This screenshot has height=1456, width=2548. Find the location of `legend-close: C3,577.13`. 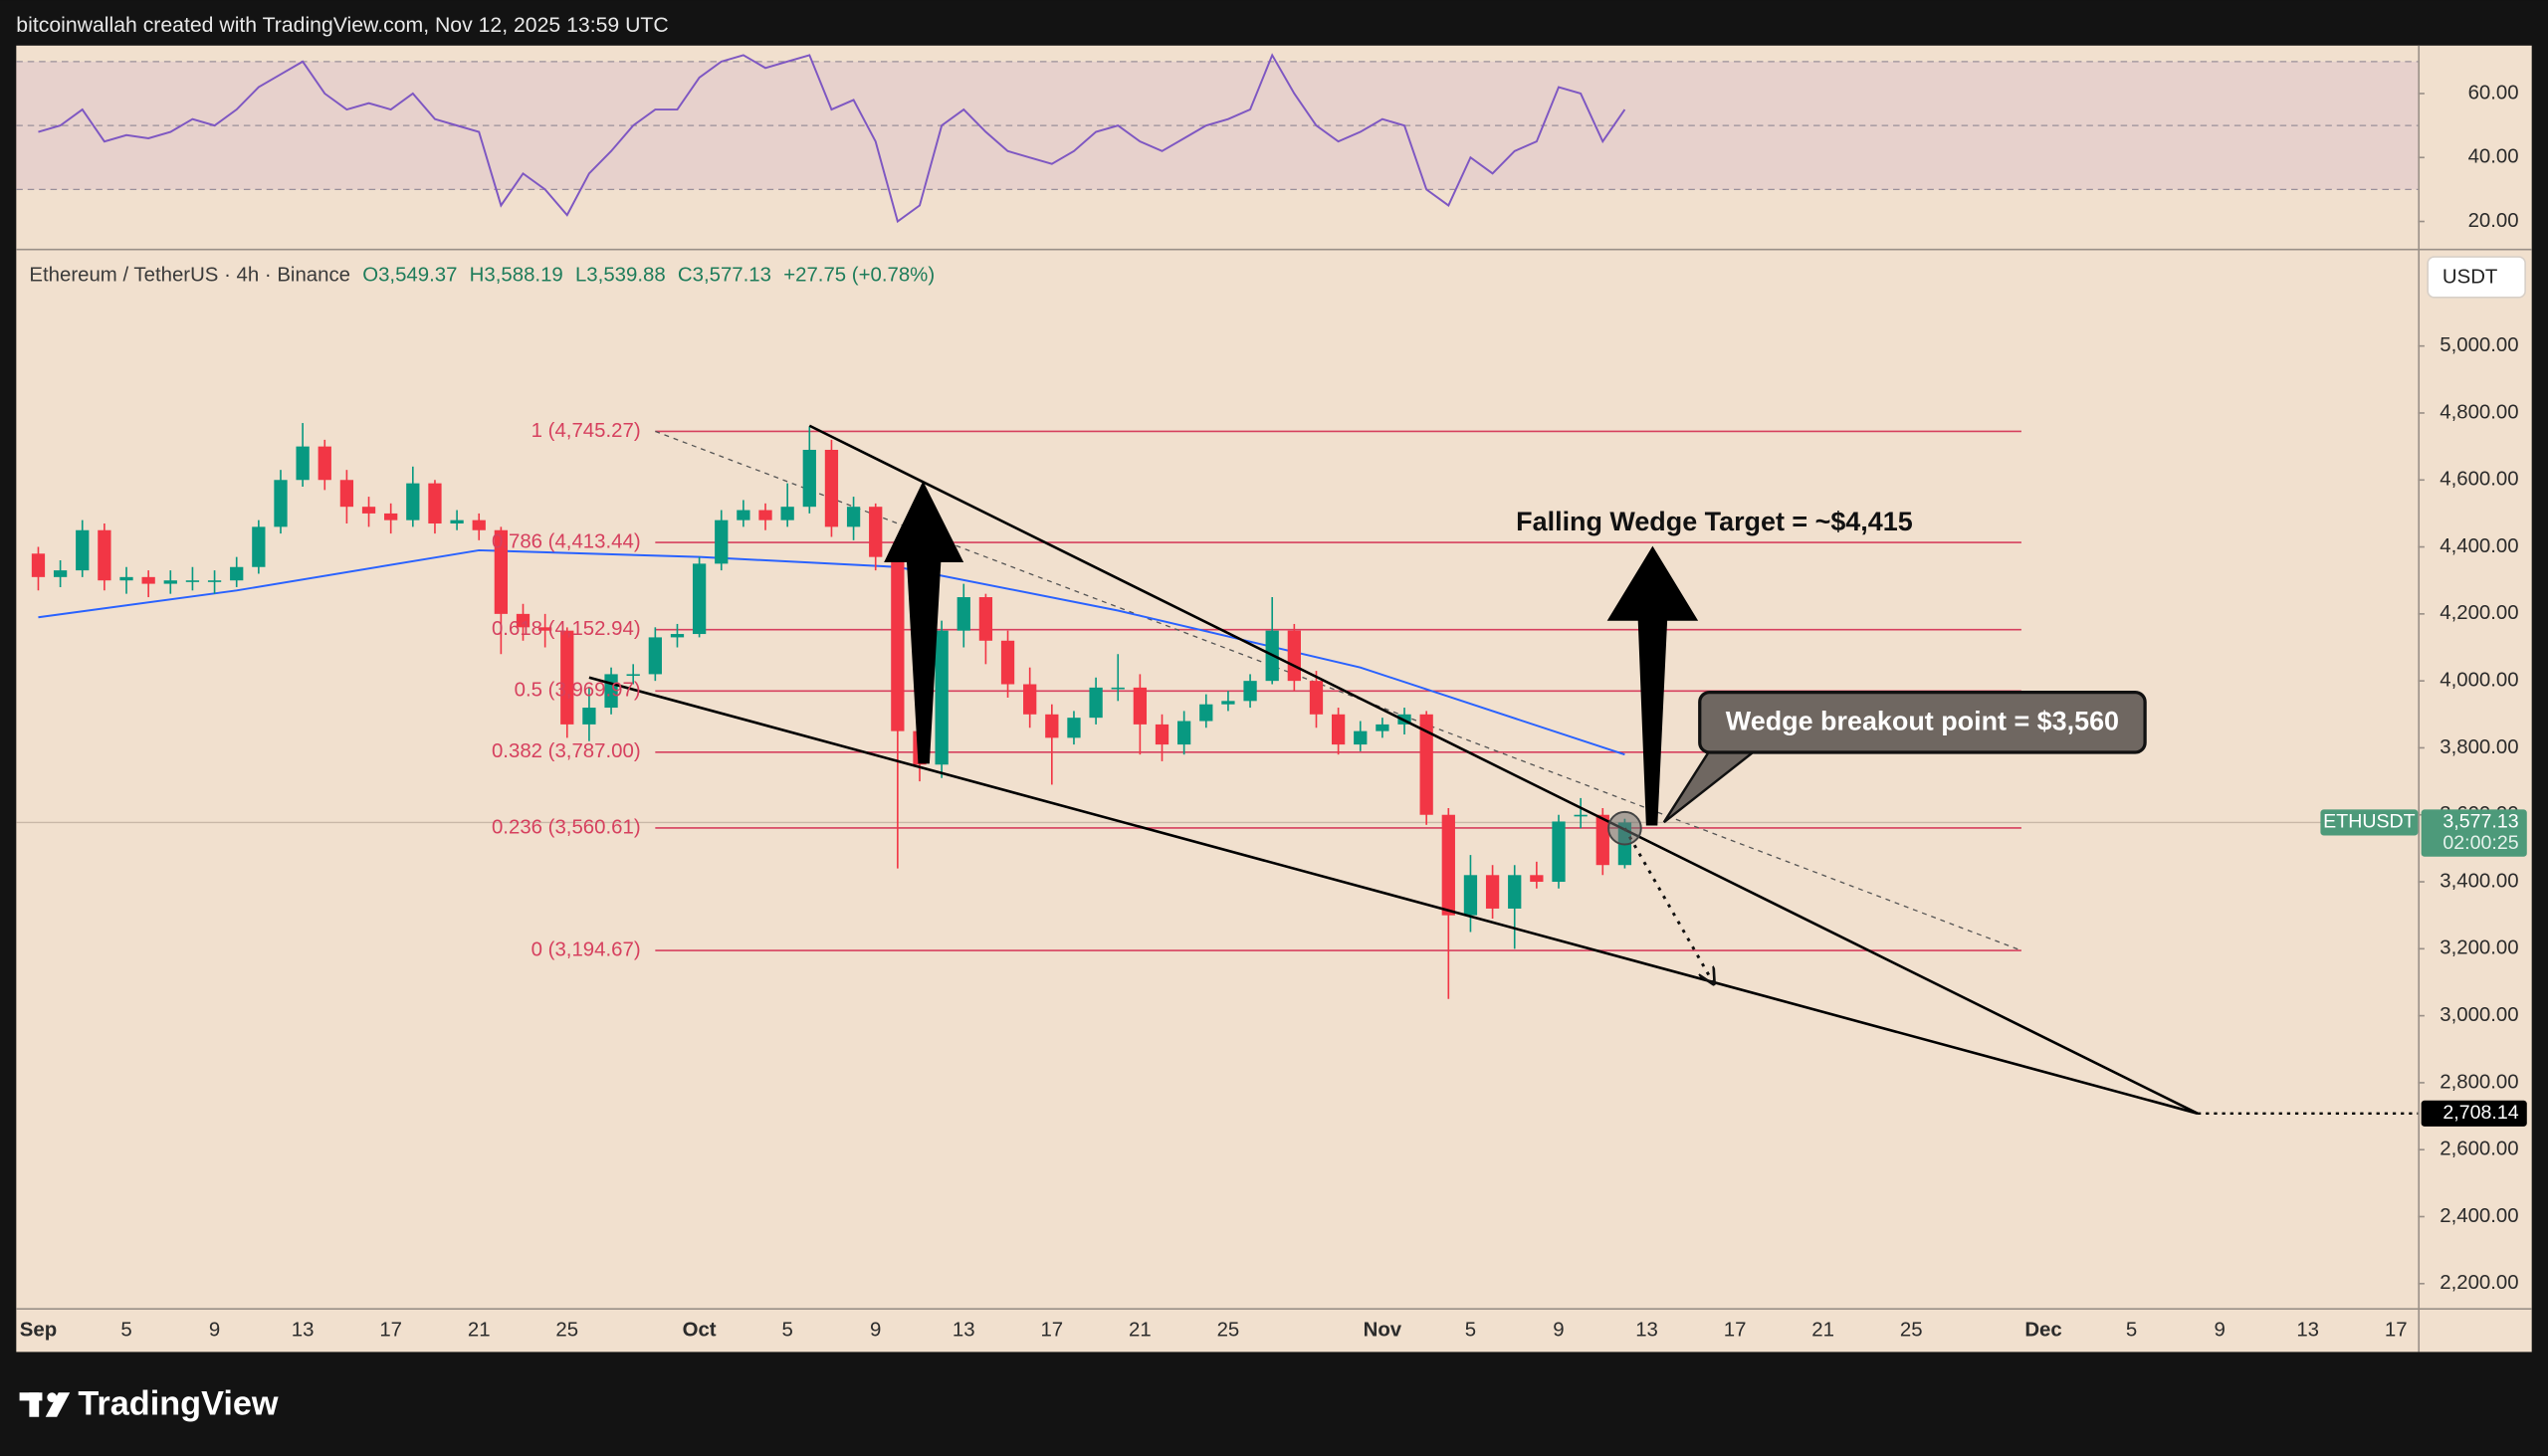

legend-close: C3,577.13 is located at coordinates (724, 276).